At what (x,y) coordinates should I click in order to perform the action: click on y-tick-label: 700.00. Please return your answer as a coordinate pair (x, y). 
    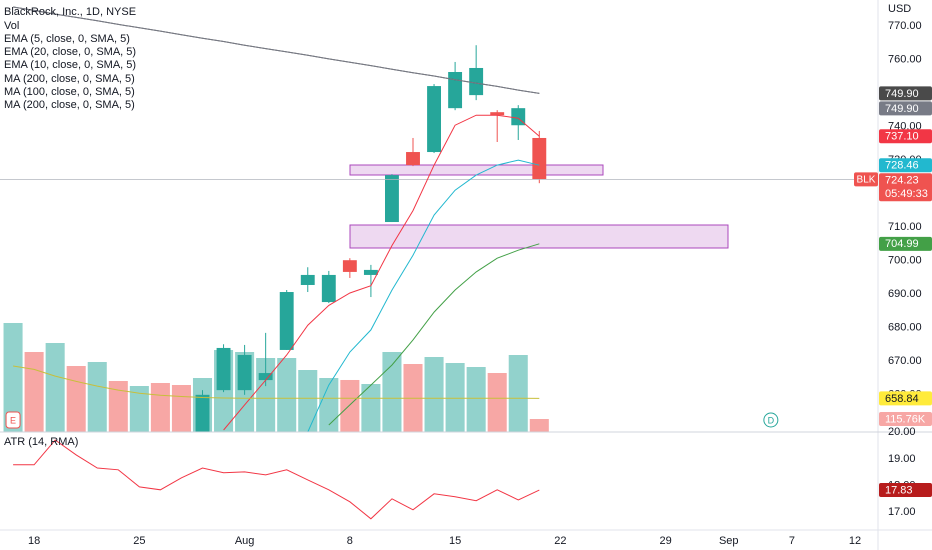
    Looking at the image, I should click on (905, 260).